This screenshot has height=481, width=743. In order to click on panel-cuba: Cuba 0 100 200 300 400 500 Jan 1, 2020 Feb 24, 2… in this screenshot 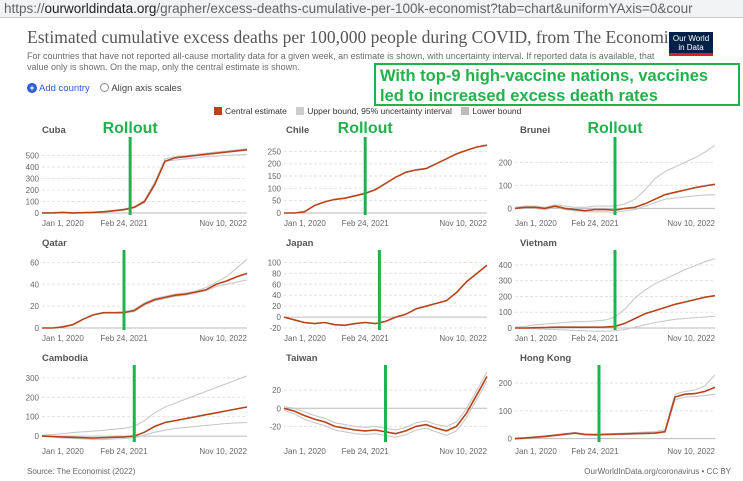, I will do `click(137, 174)`.